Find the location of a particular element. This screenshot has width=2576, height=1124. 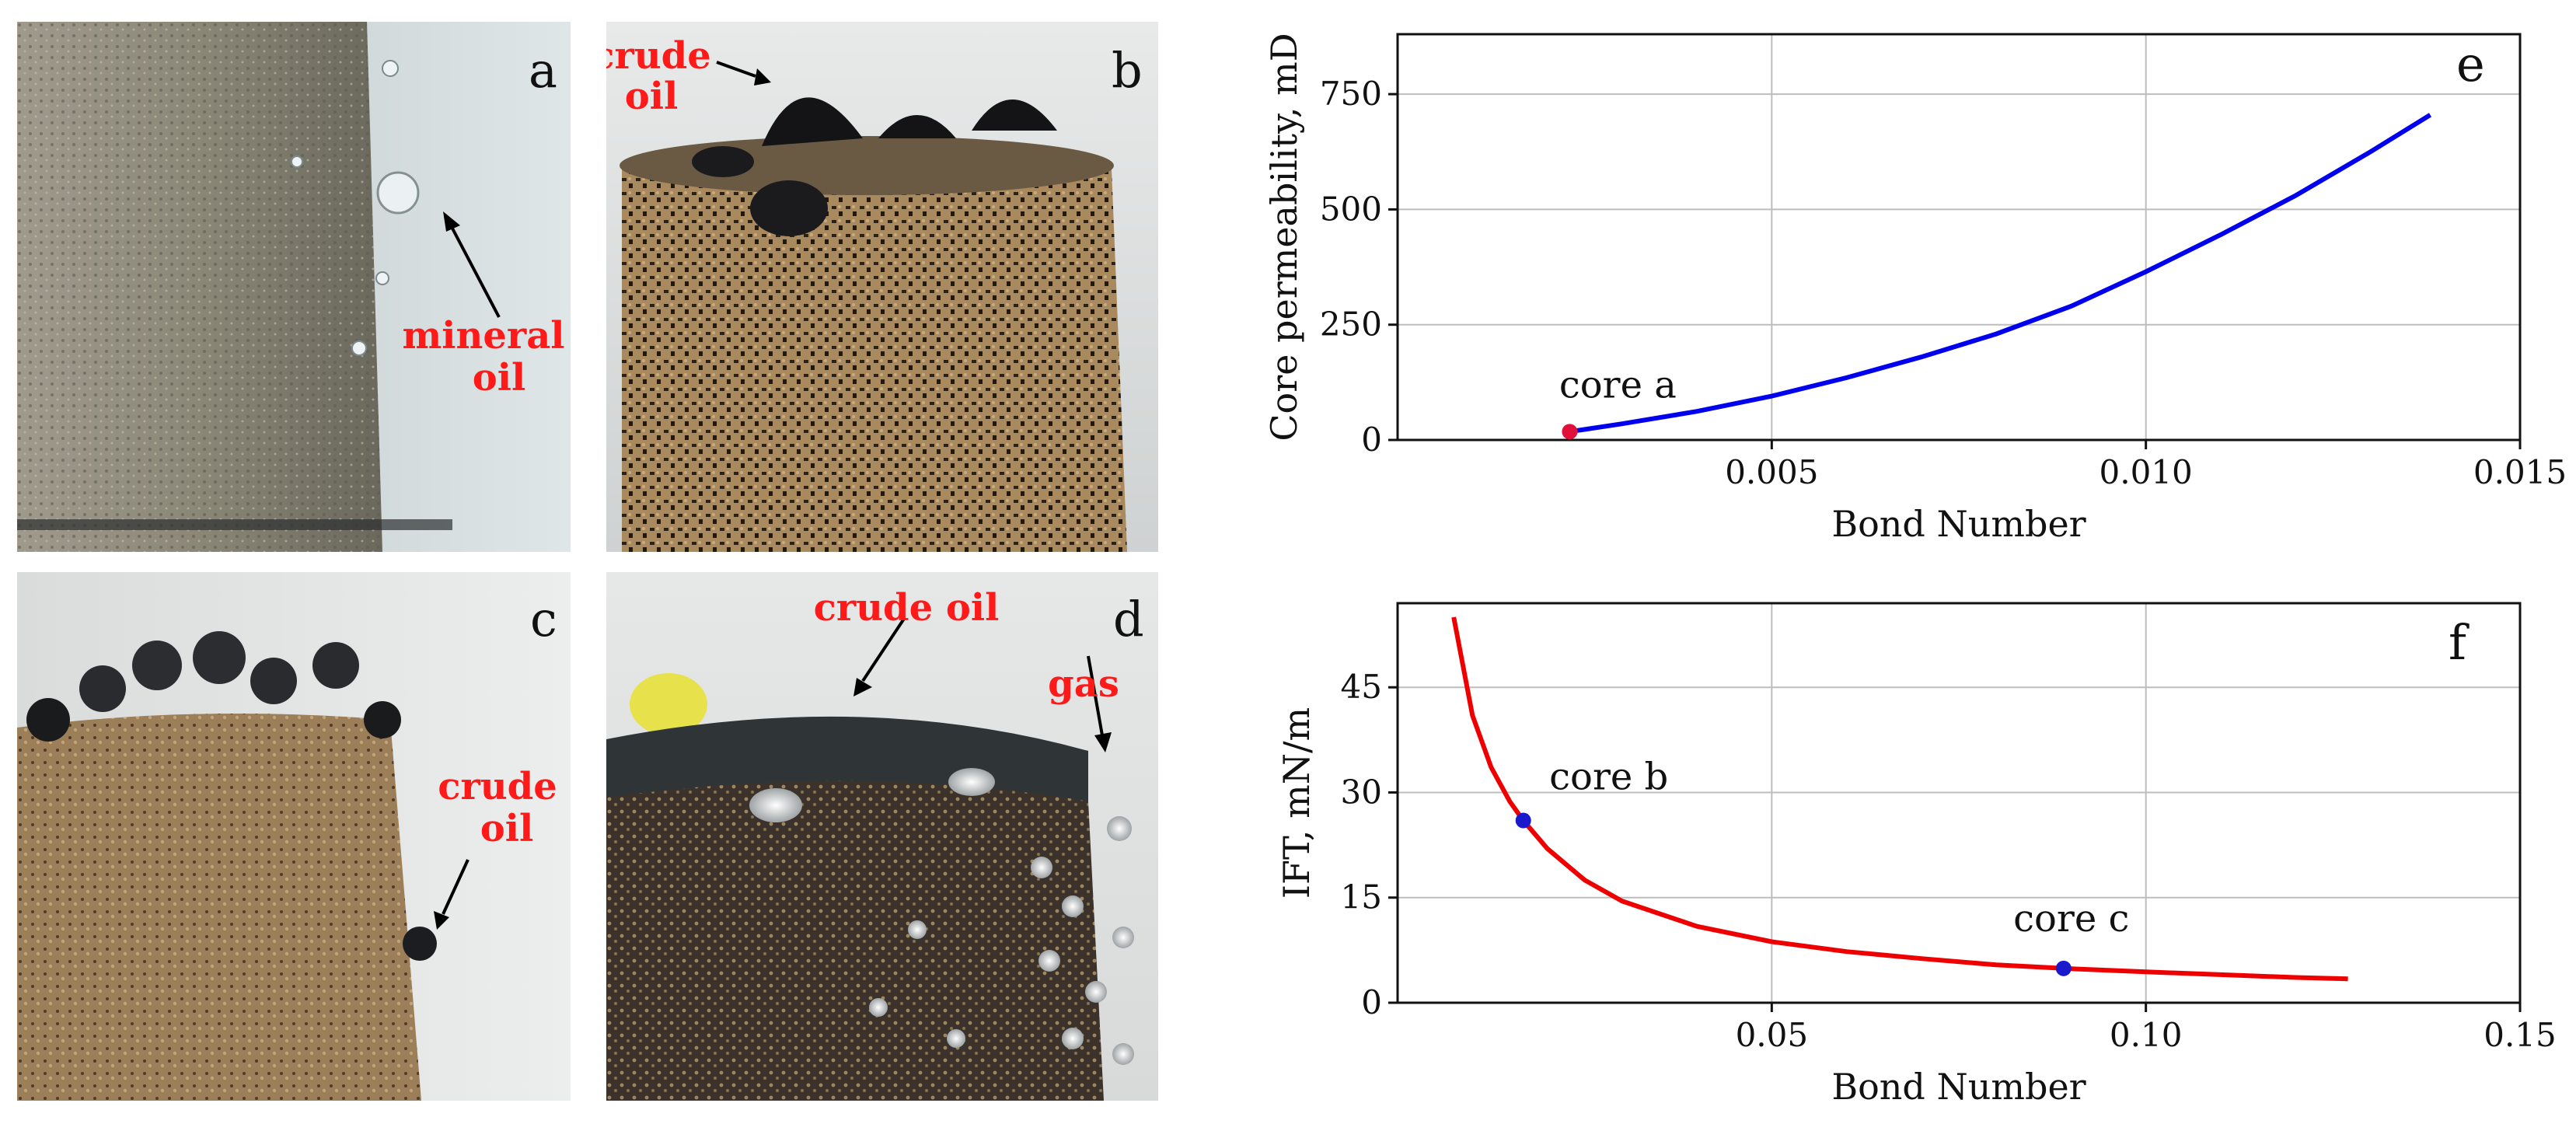

chart-f-xtick-label: 0.05 is located at coordinates (1773, 1035).